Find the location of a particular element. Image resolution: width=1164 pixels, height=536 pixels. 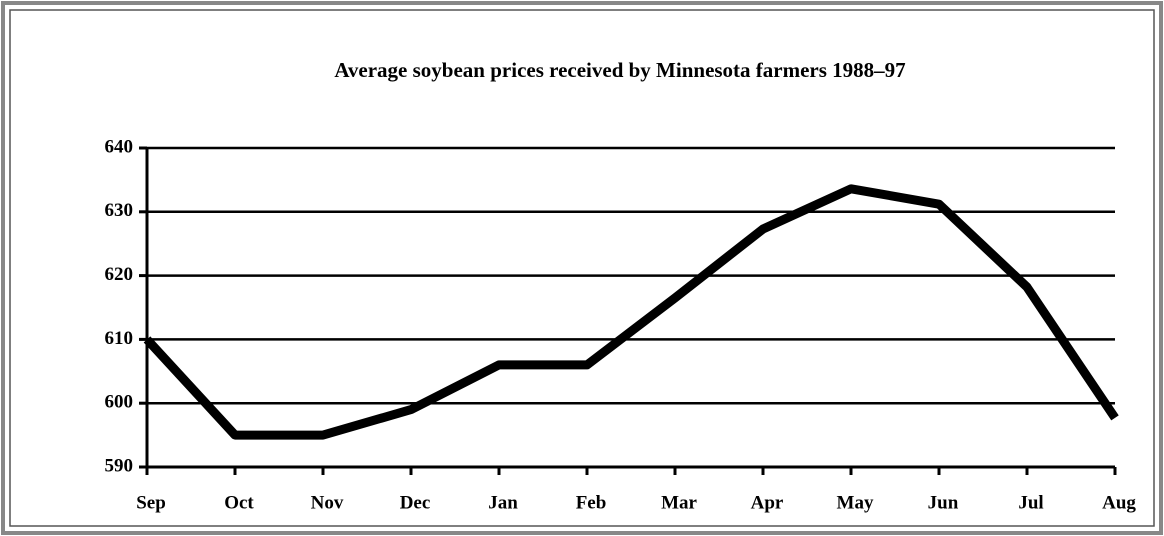

y-tick-label: 610 is located at coordinates (119, 338).